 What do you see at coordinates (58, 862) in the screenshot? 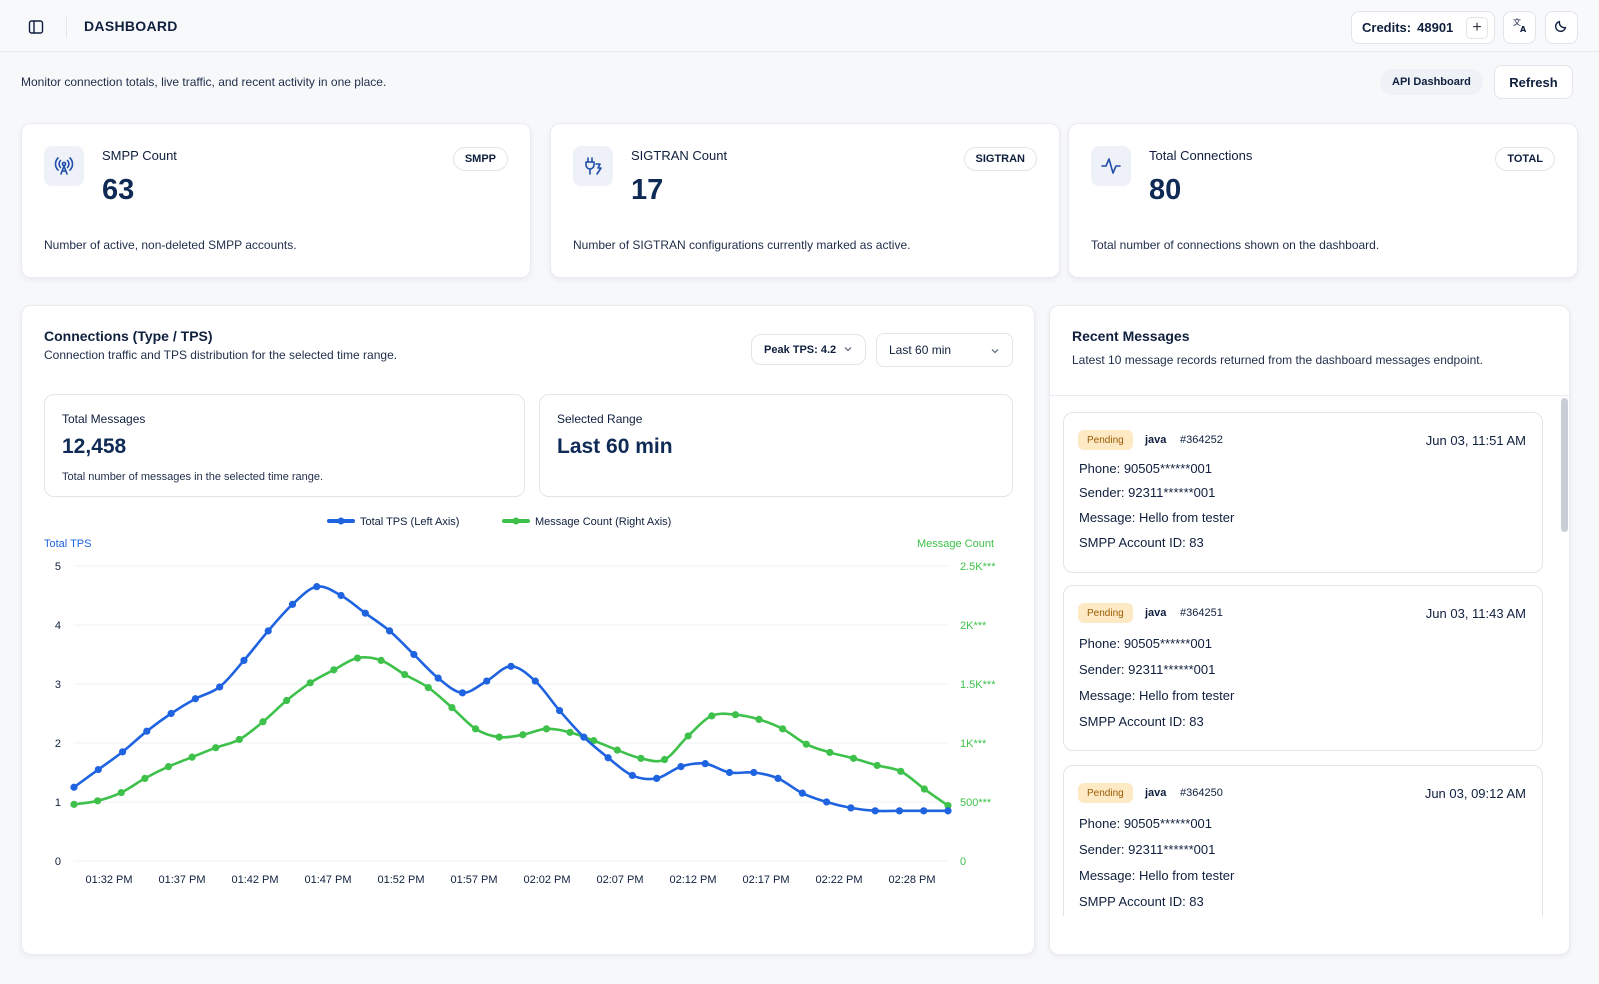
I see `left-axis-tick-label: 0` at bounding box center [58, 862].